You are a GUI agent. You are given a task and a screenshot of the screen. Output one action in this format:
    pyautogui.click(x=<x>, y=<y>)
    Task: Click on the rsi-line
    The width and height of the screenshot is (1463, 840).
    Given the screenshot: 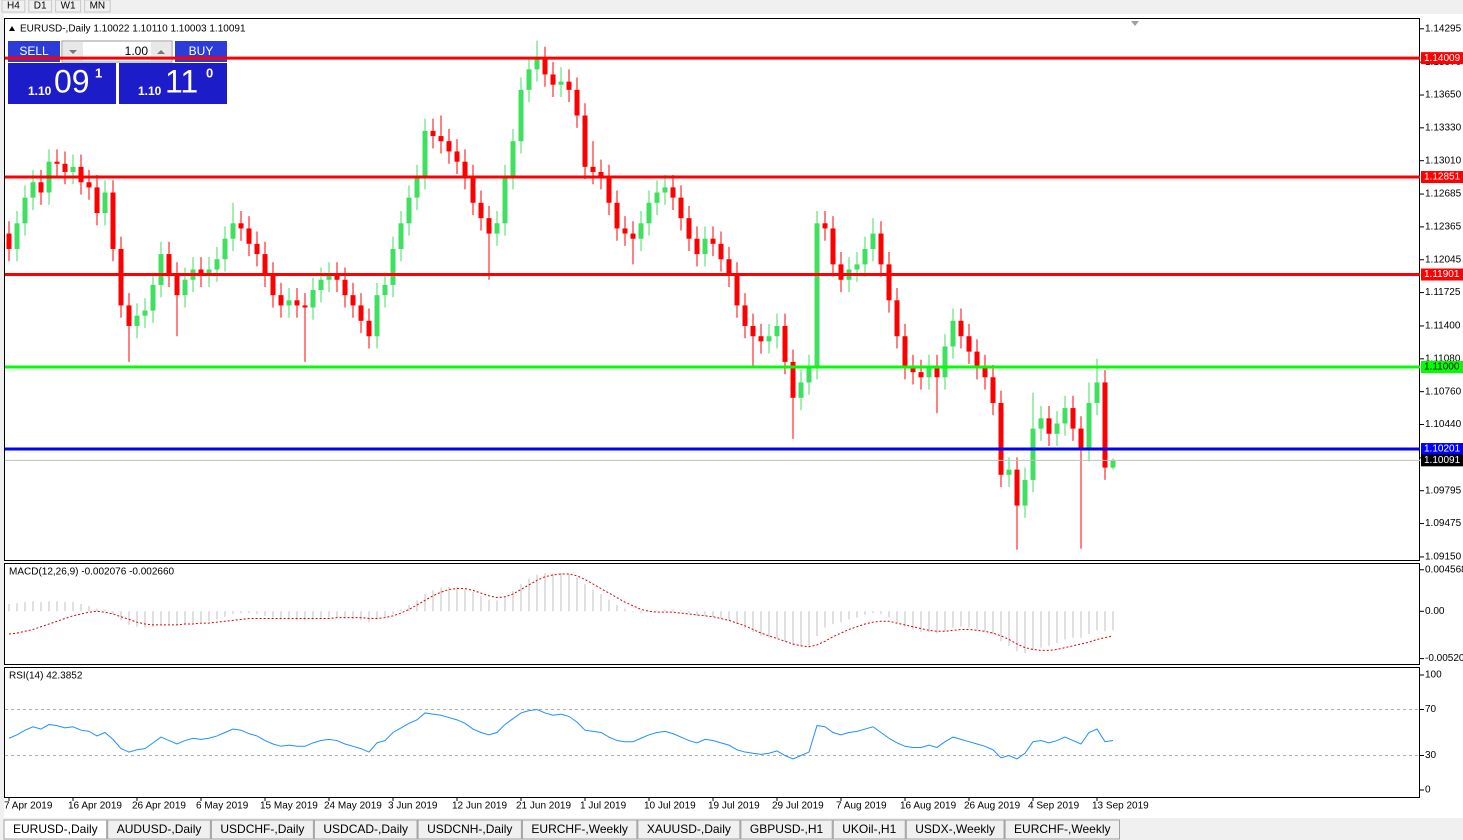 What is the action you would take?
    pyautogui.click(x=561, y=734)
    